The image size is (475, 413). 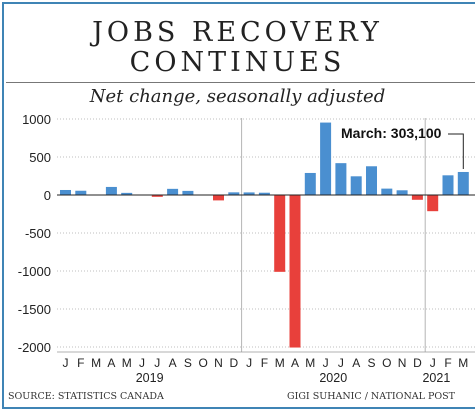 I want to click on annotation-leader, so click(x=456, y=151).